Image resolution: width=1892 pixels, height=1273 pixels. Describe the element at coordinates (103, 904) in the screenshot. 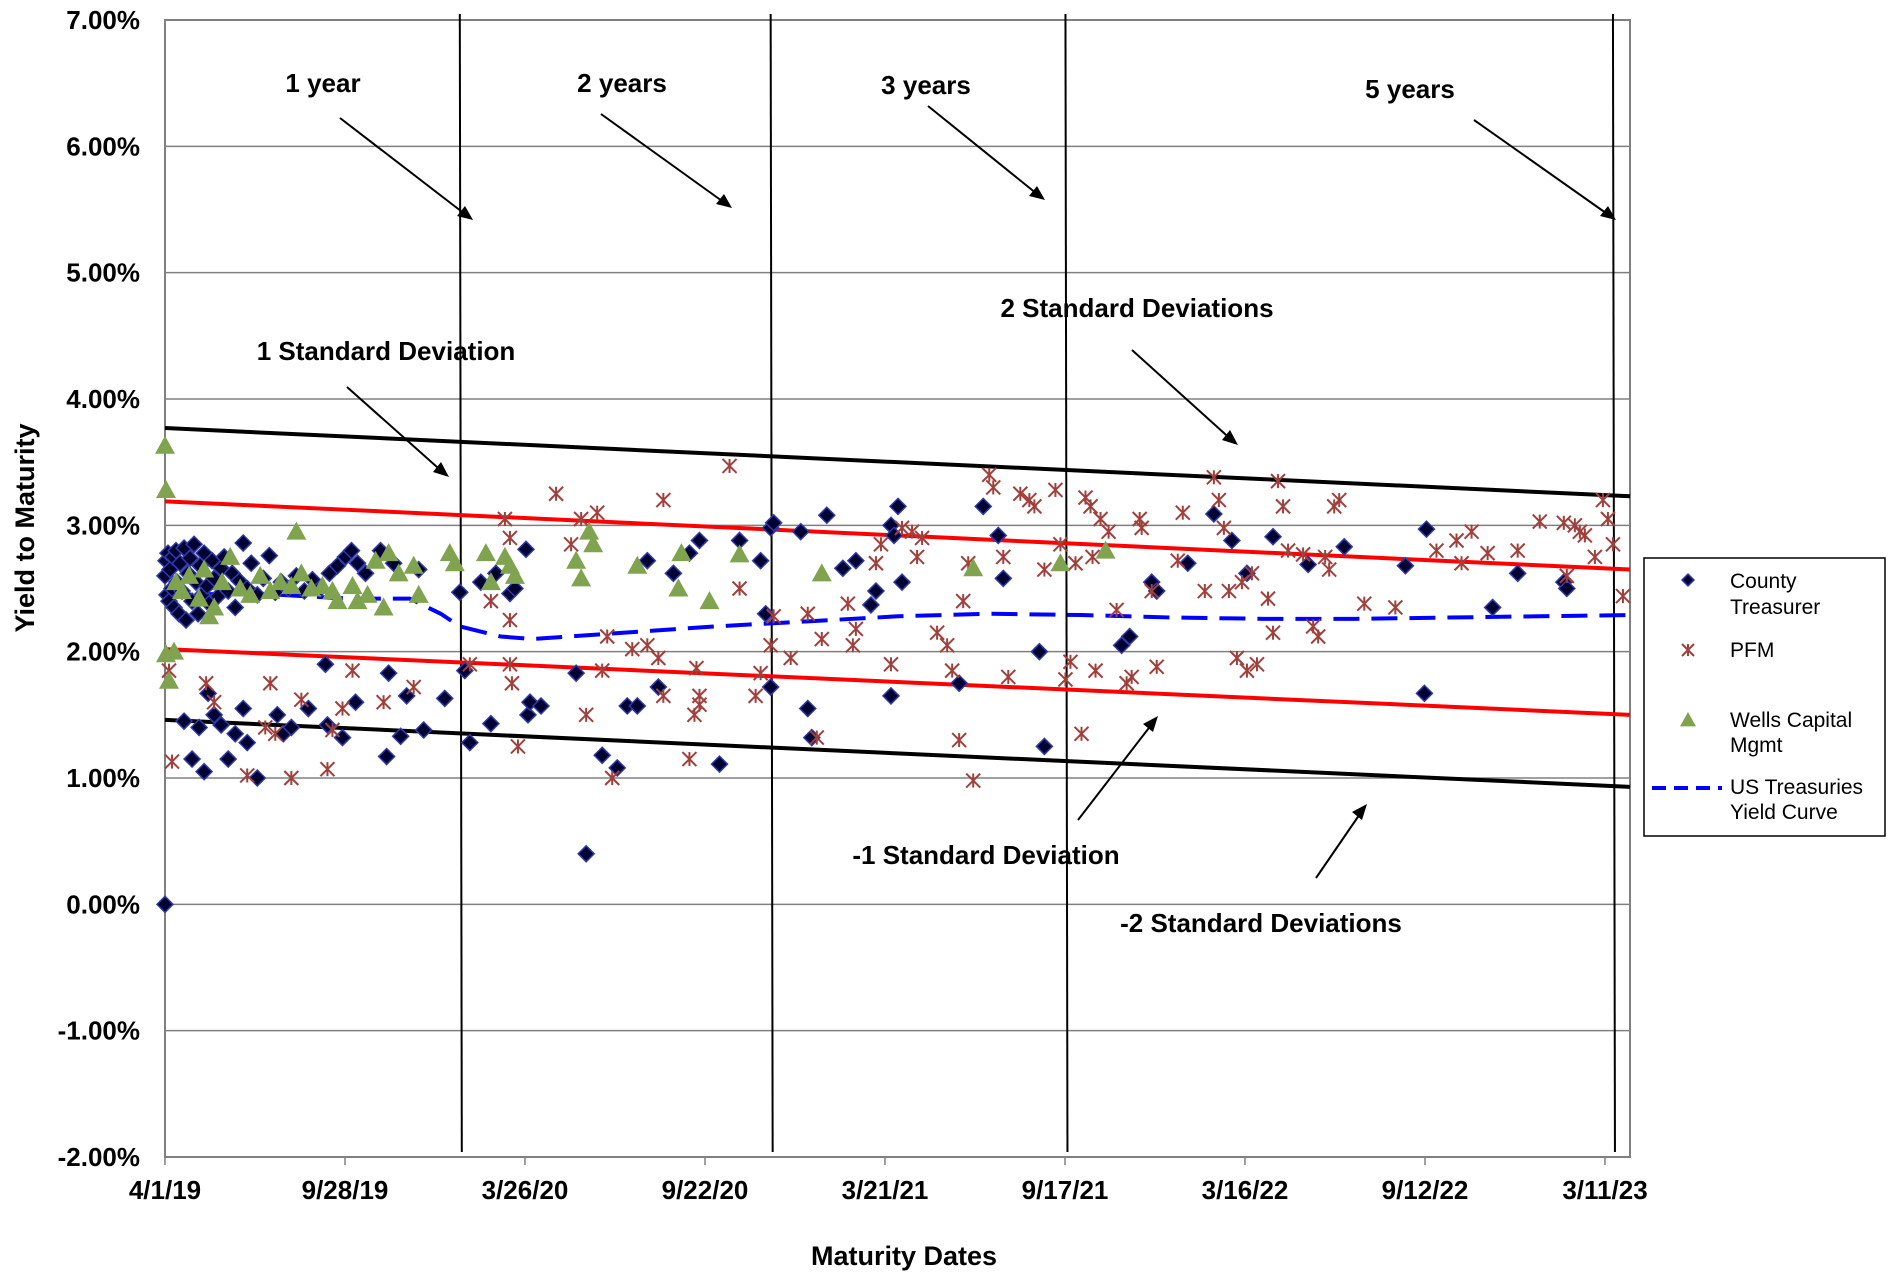

I see `y-tick-label: 0.00%` at that location.